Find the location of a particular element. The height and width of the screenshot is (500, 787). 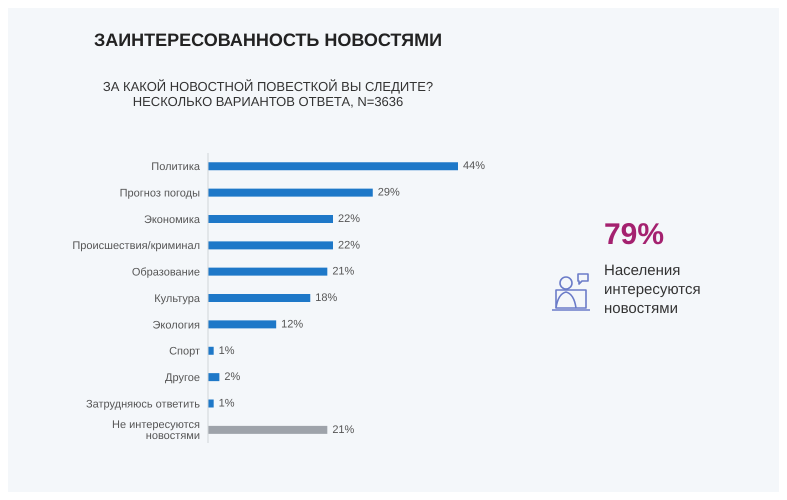

y-tick-label: Культура is located at coordinates (177, 298).